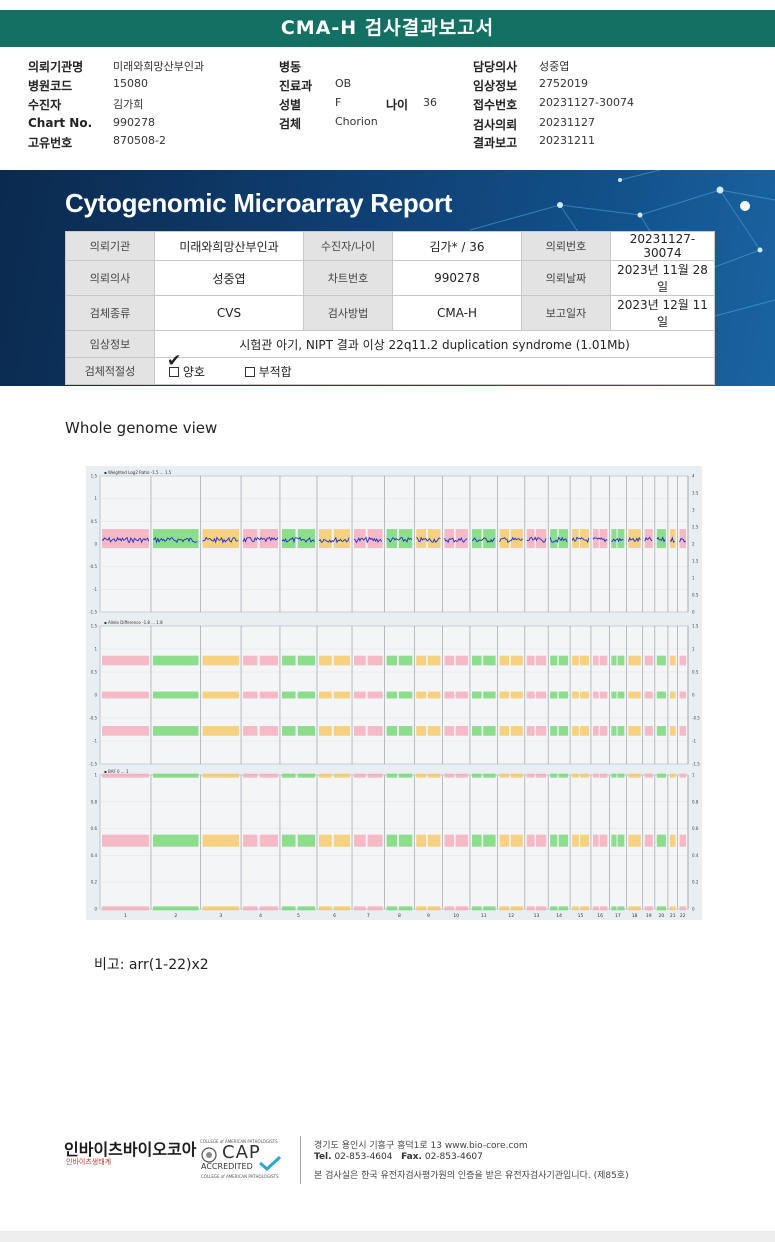  I want to click on page-bottom-strip, so click(387, 1236).